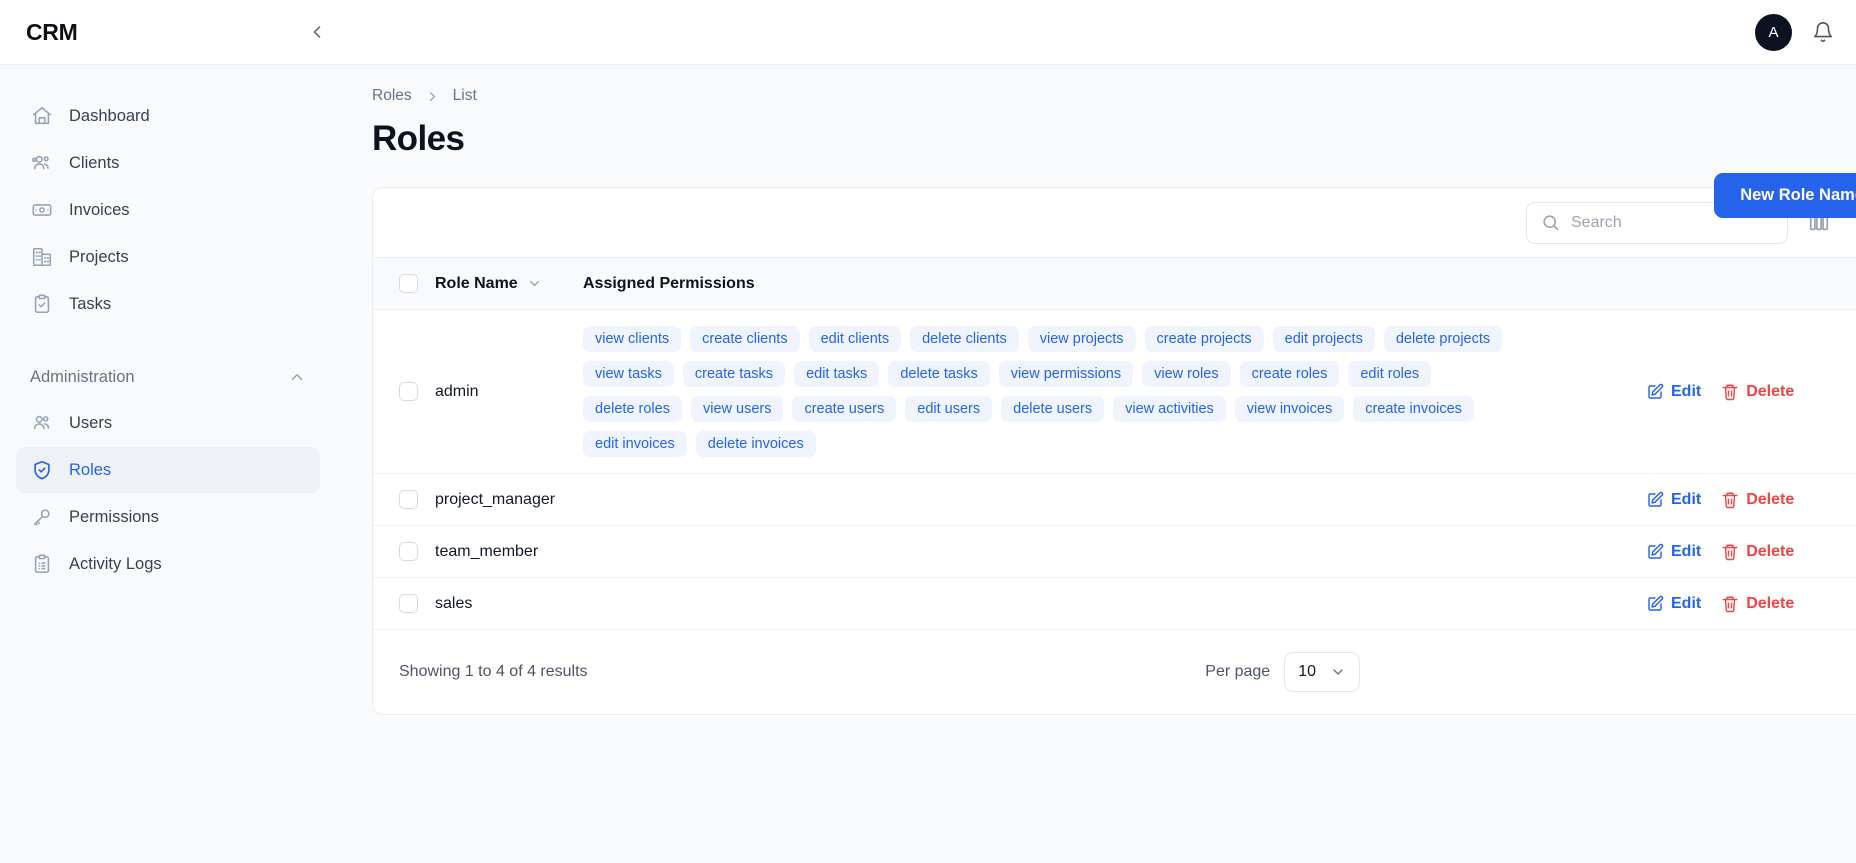 The width and height of the screenshot is (1856, 863). What do you see at coordinates (755, 444) in the screenshot?
I see `permission-badge: delete invoices` at bounding box center [755, 444].